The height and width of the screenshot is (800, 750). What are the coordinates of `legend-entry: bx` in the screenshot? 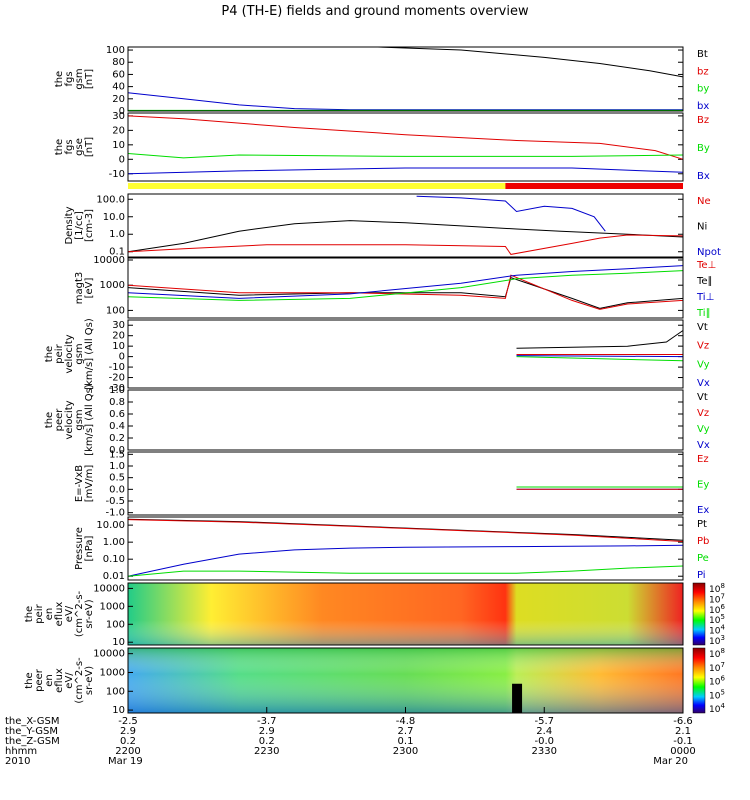 It's located at (703, 106).